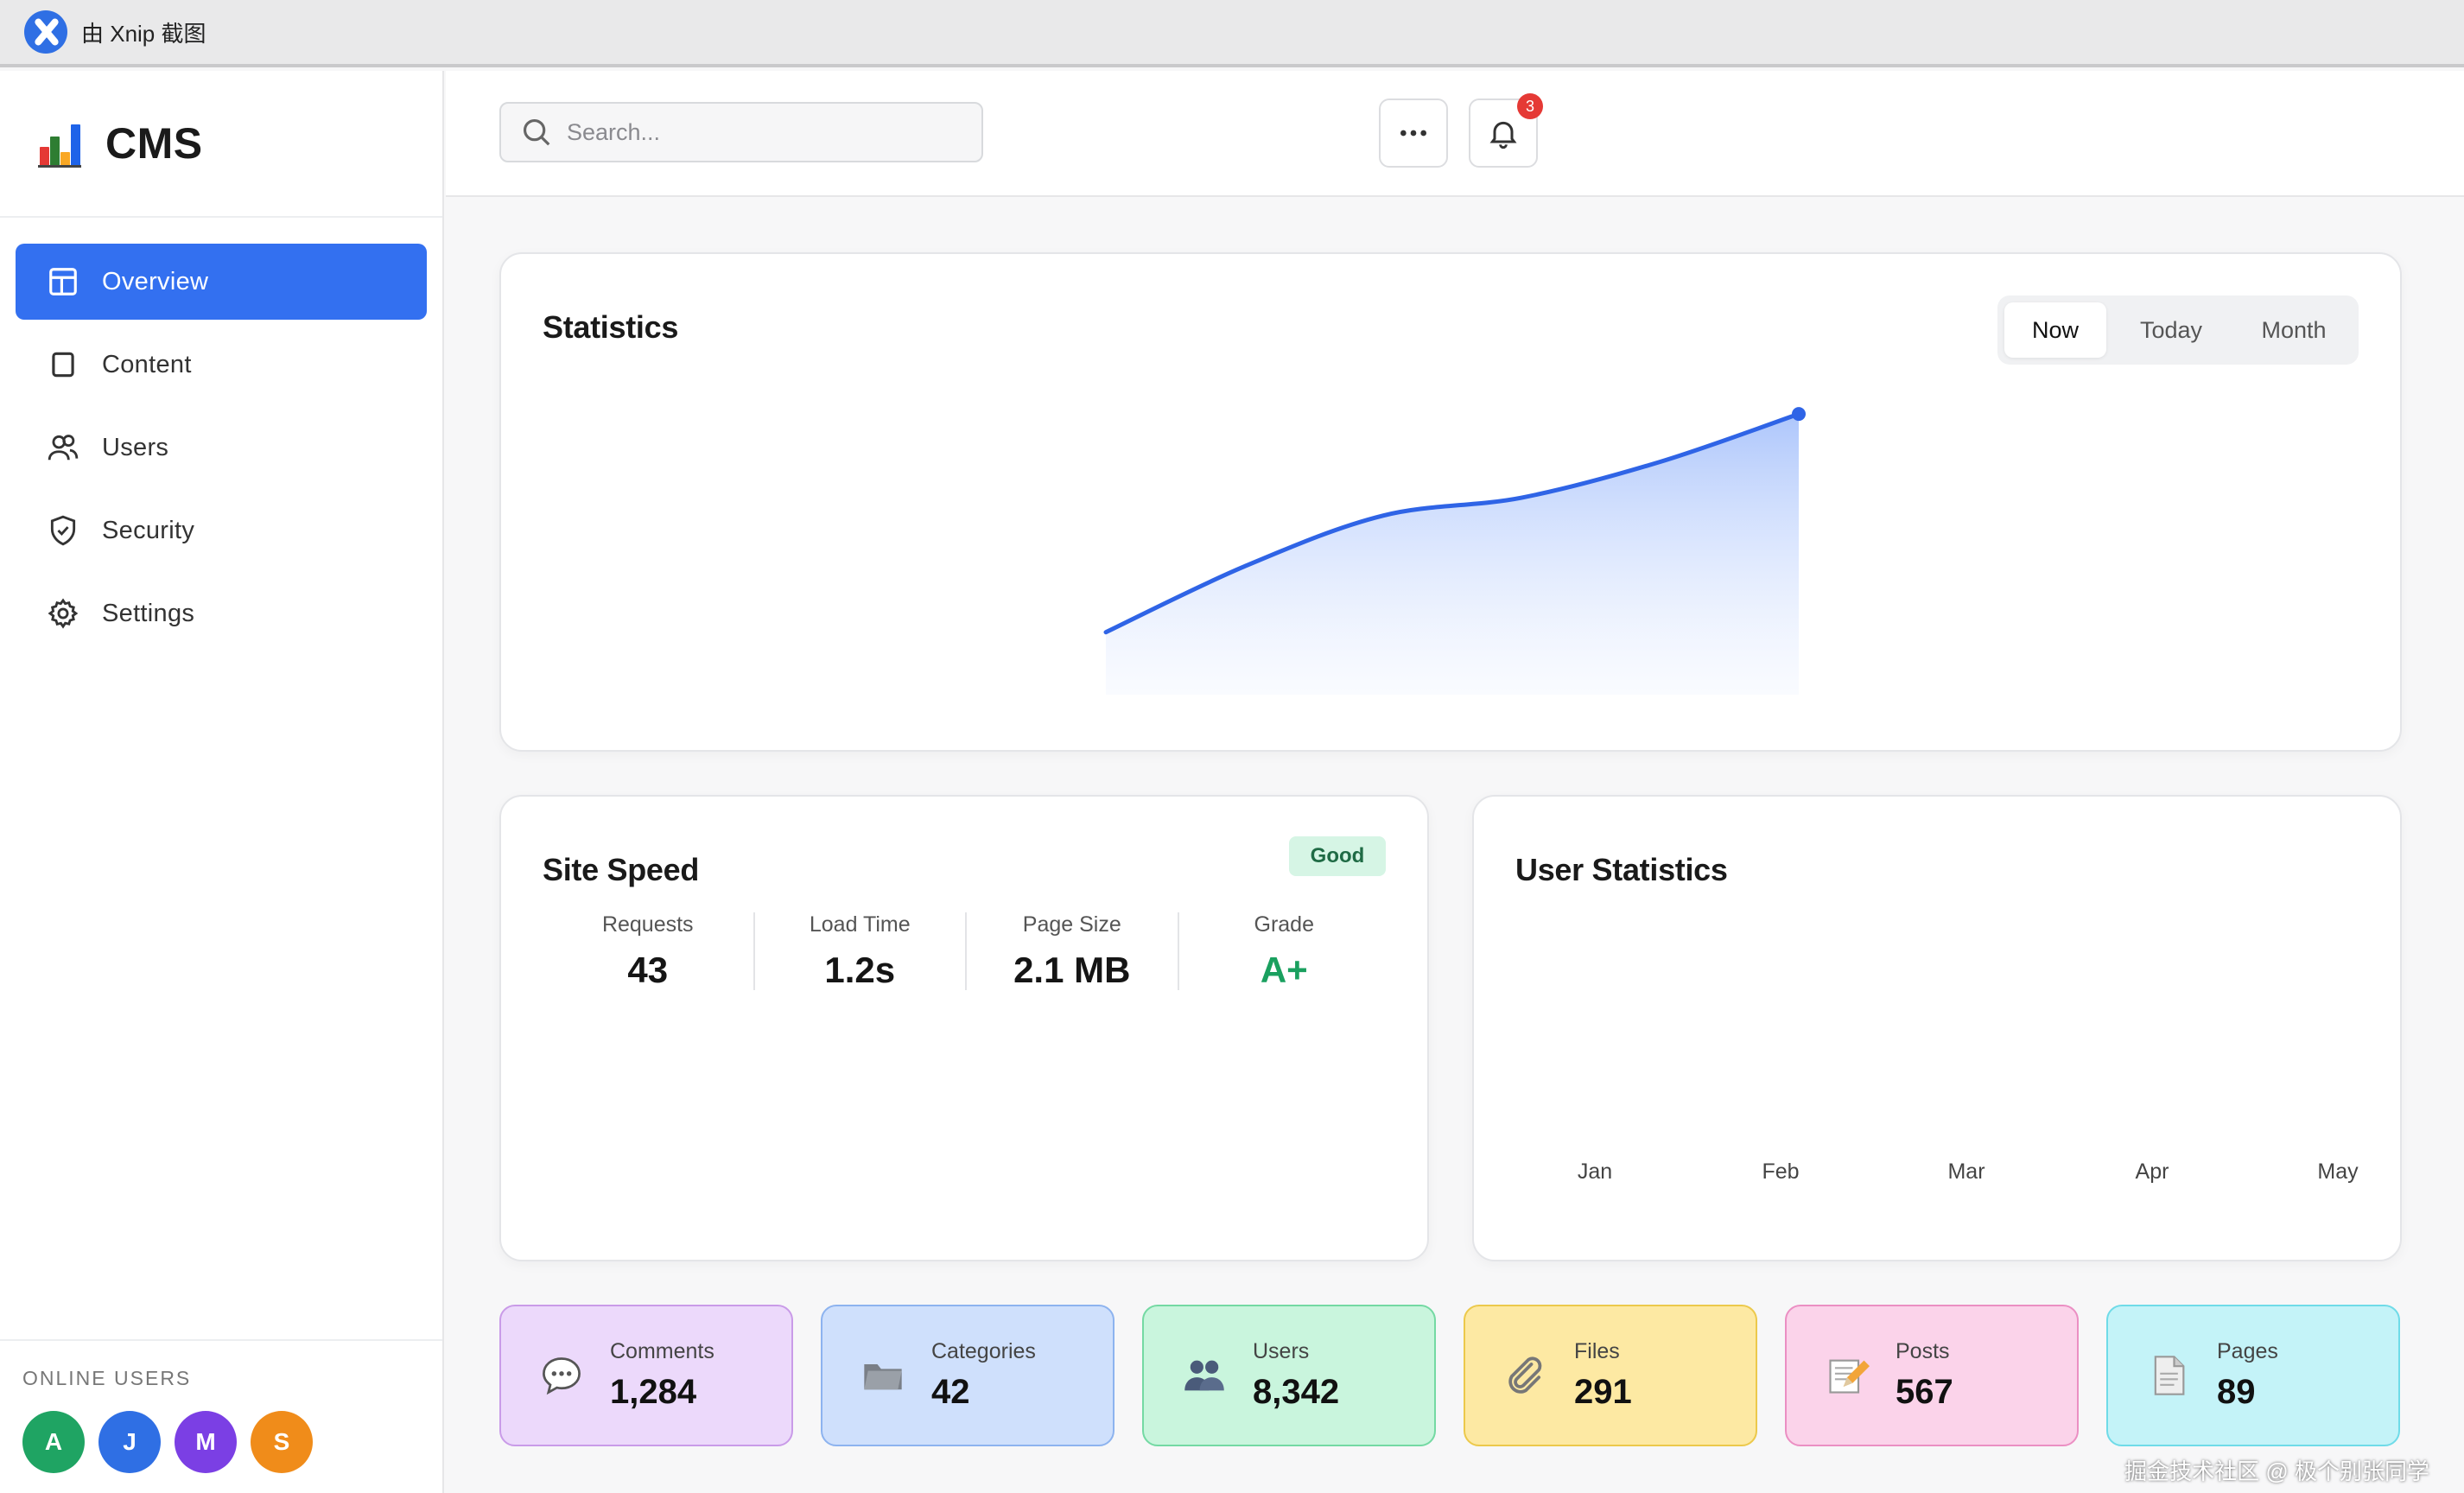 Image resolution: width=2464 pixels, height=1493 pixels. I want to click on online-users-title: ONLINE USERS, so click(107, 1378).